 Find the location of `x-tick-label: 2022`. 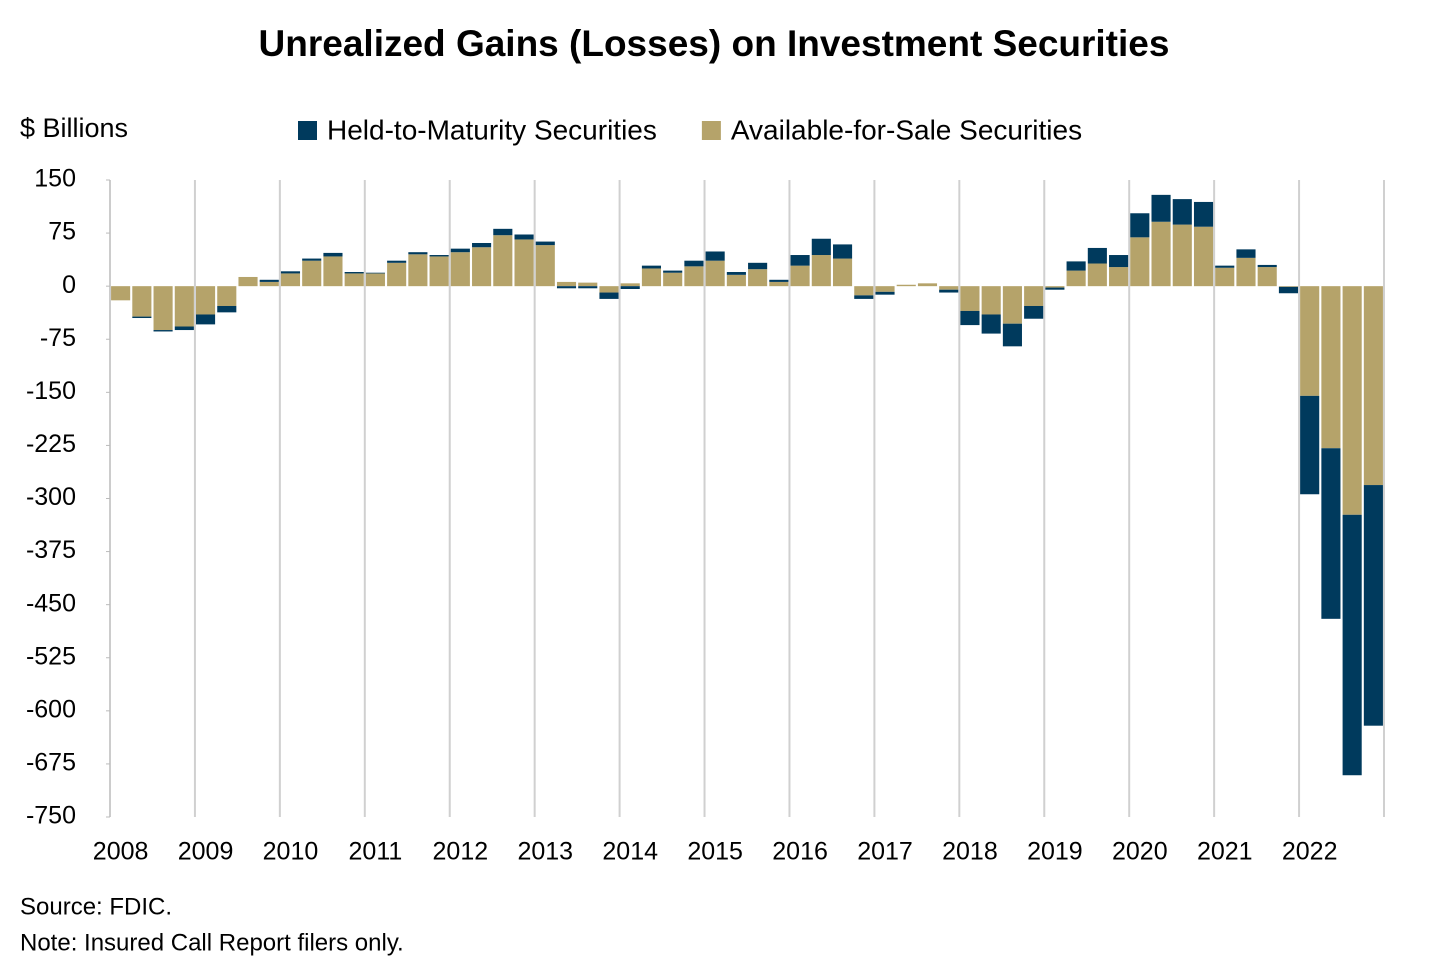

x-tick-label: 2022 is located at coordinates (1310, 852).